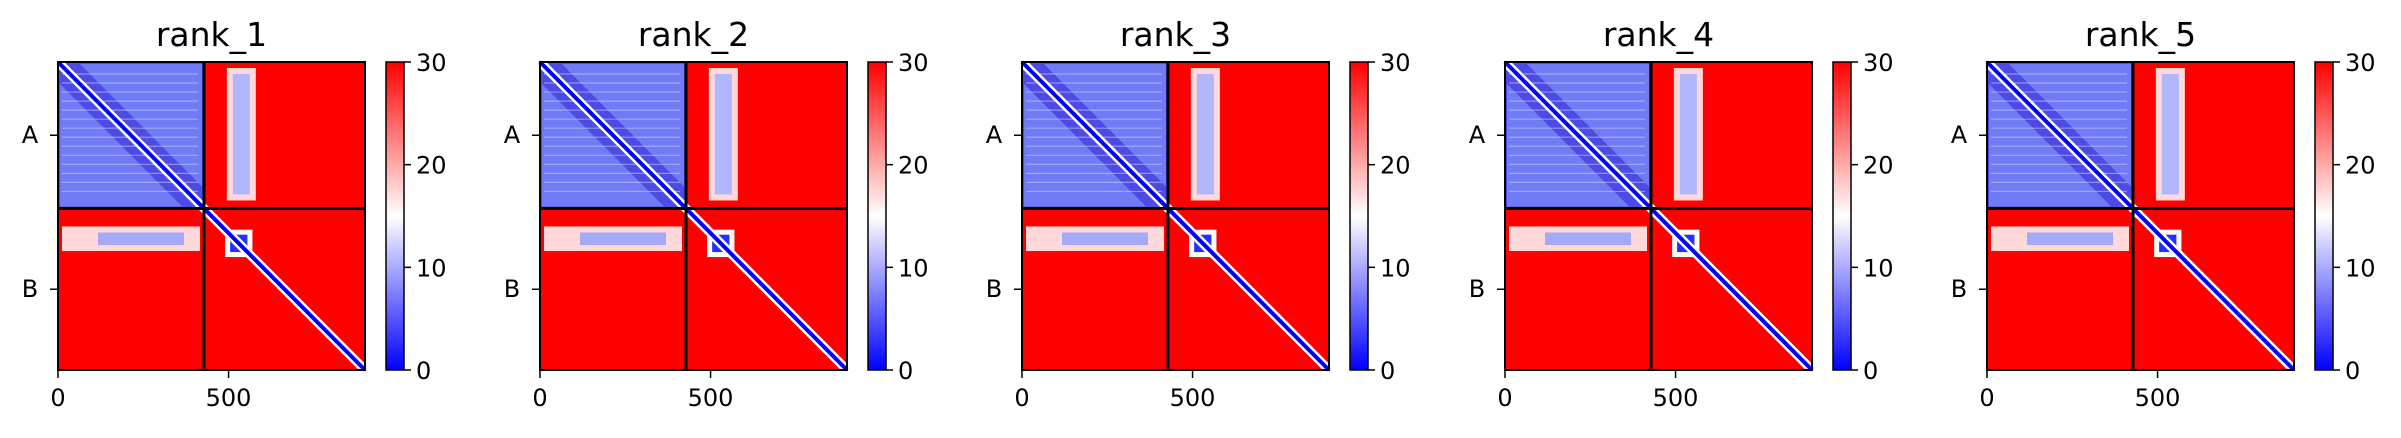 This screenshot has height=438, width=2401. I want to click on panel-title: rank_3, so click(1175, 34).